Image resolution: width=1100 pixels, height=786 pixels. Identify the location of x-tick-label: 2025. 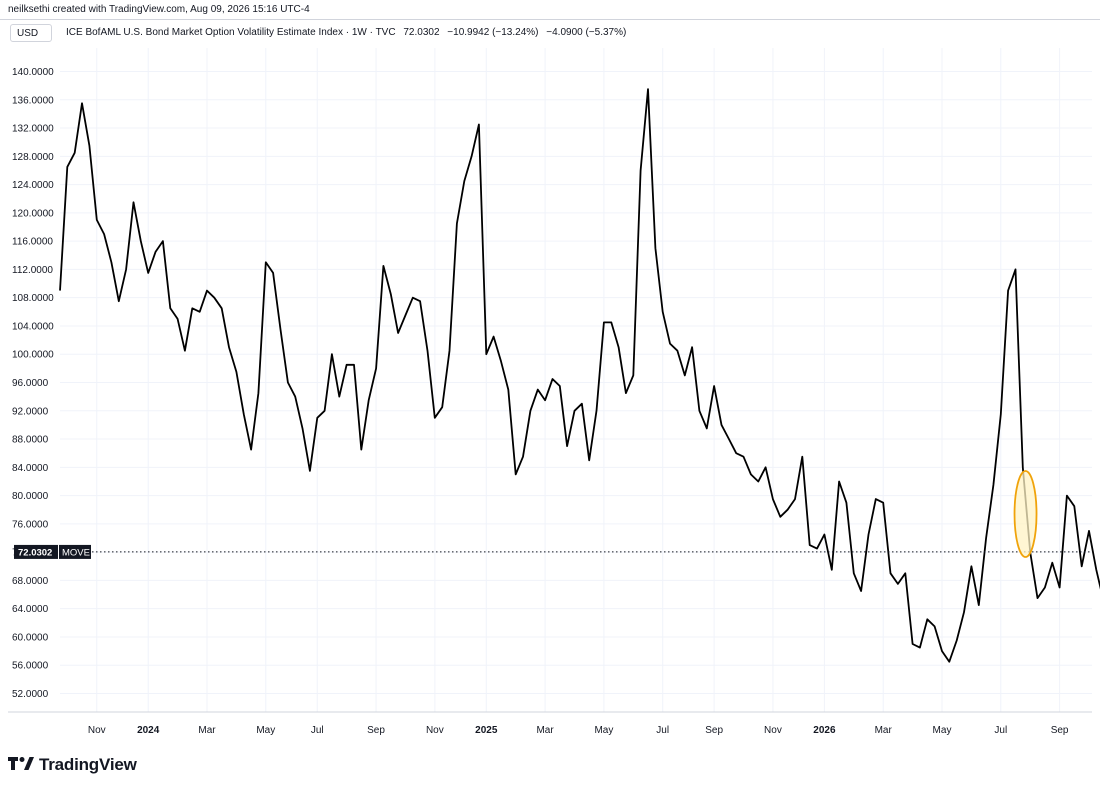
(486, 730).